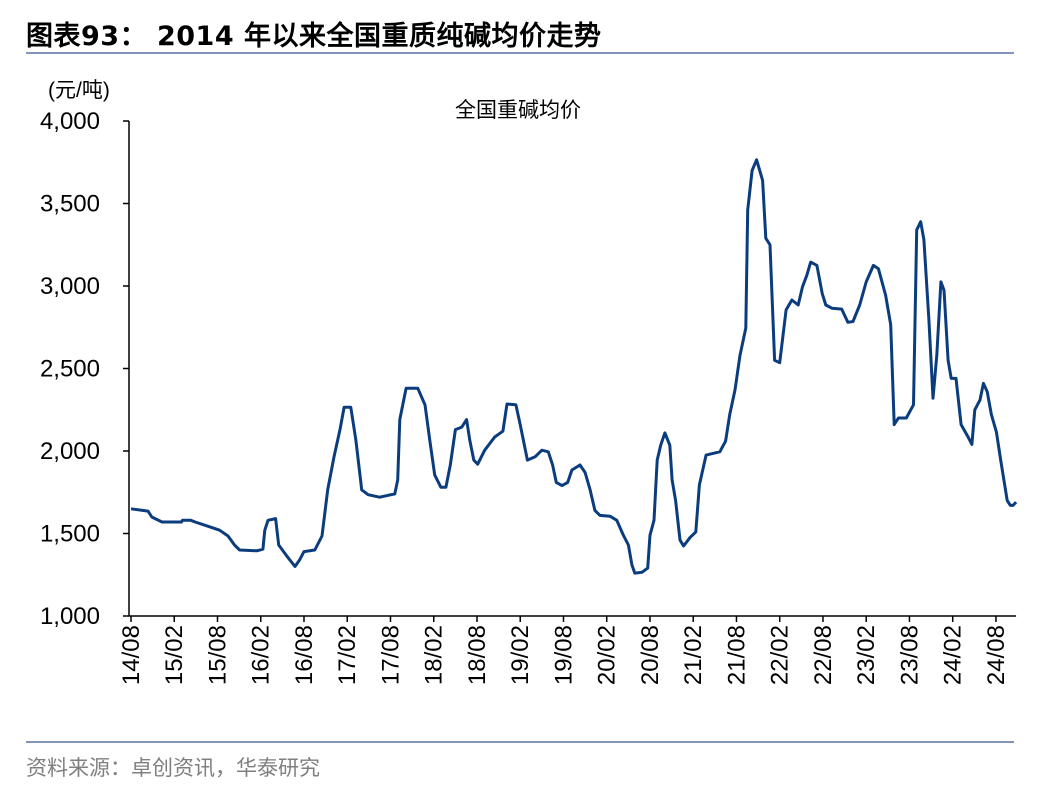 The height and width of the screenshot is (792, 1048). Describe the element at coordinates (996, 655) in the screenshot. I see `x-tick-label: 24/08` at that location.